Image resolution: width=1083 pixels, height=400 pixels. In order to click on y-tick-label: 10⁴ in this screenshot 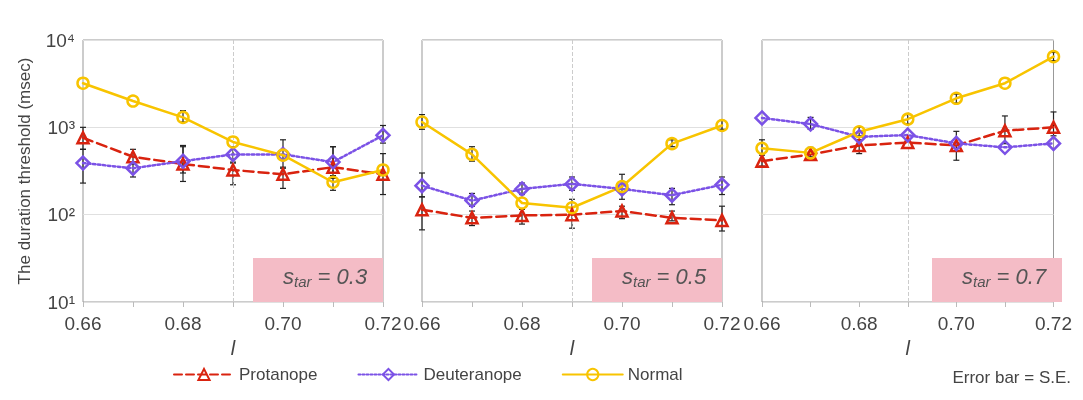, I will do `click(60, 40)`.